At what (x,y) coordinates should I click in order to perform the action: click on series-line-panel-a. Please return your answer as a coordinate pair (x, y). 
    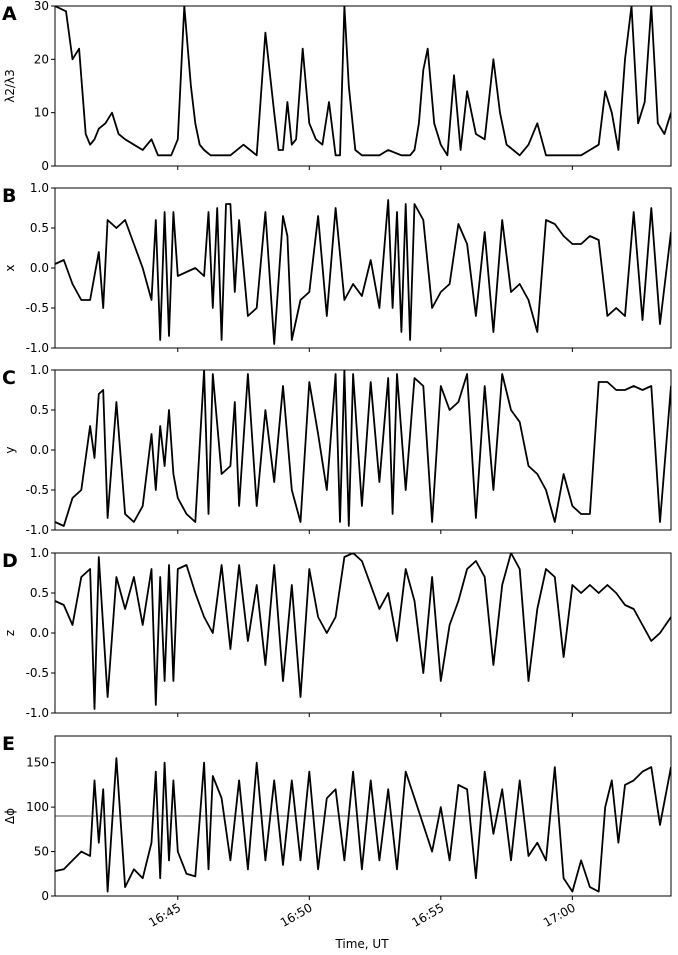
    Looking at the image, I should click on (363, 81).